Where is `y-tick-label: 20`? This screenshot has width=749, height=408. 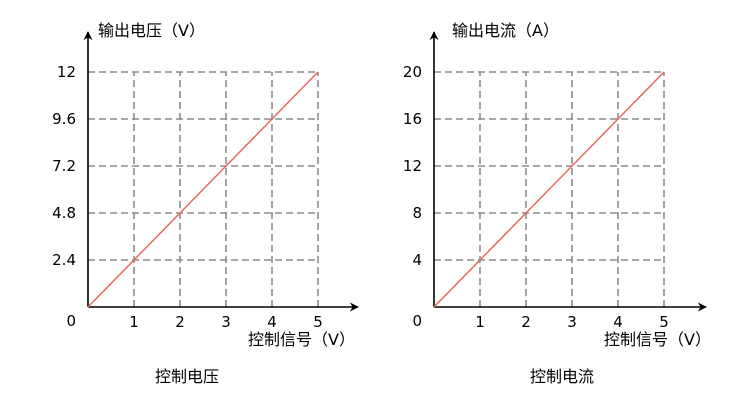
y-tick-label: 20 is located at coordinates (412, 72).